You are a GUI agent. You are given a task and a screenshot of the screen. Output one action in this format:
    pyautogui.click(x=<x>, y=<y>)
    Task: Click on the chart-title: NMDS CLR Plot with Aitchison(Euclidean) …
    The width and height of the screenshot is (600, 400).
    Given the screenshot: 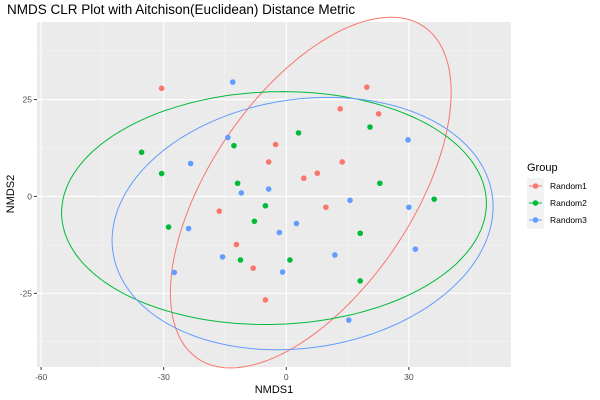 What is the action you would take?
    pyautogui.click(x=181, y=9)
    